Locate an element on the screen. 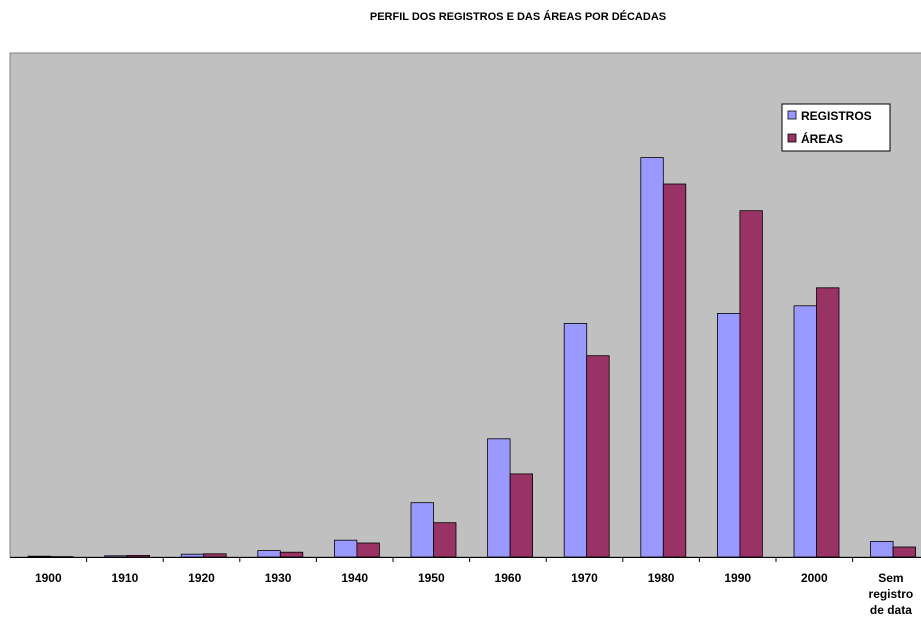 Image resolution: width=921 pixels, height=622 pixels. x-tick-label-1920: 1920 is located at coordinates (201, 578).